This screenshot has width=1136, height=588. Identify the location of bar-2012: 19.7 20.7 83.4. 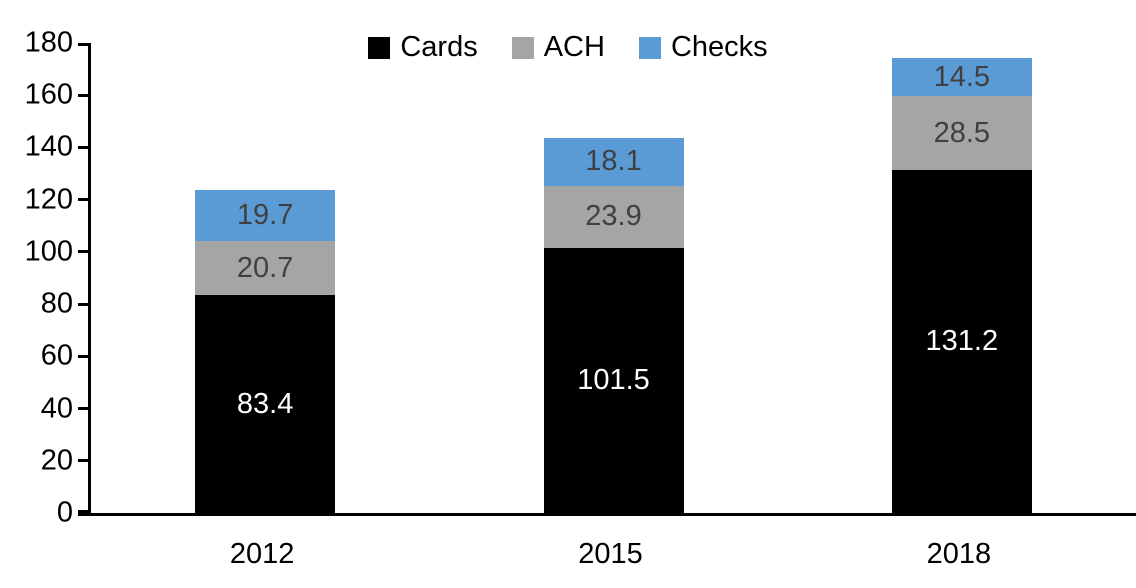
(265, 351).